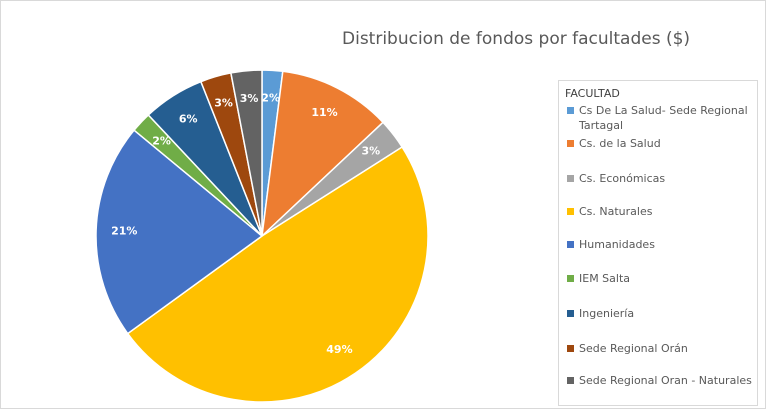 This screenshot has width=767, height=410. What do you see at coordinates (663, 118) in the screenshot?
I see `legend-label: Cs De La Salud- Sede Regional Tartagal` at bounding box center [663, 118].